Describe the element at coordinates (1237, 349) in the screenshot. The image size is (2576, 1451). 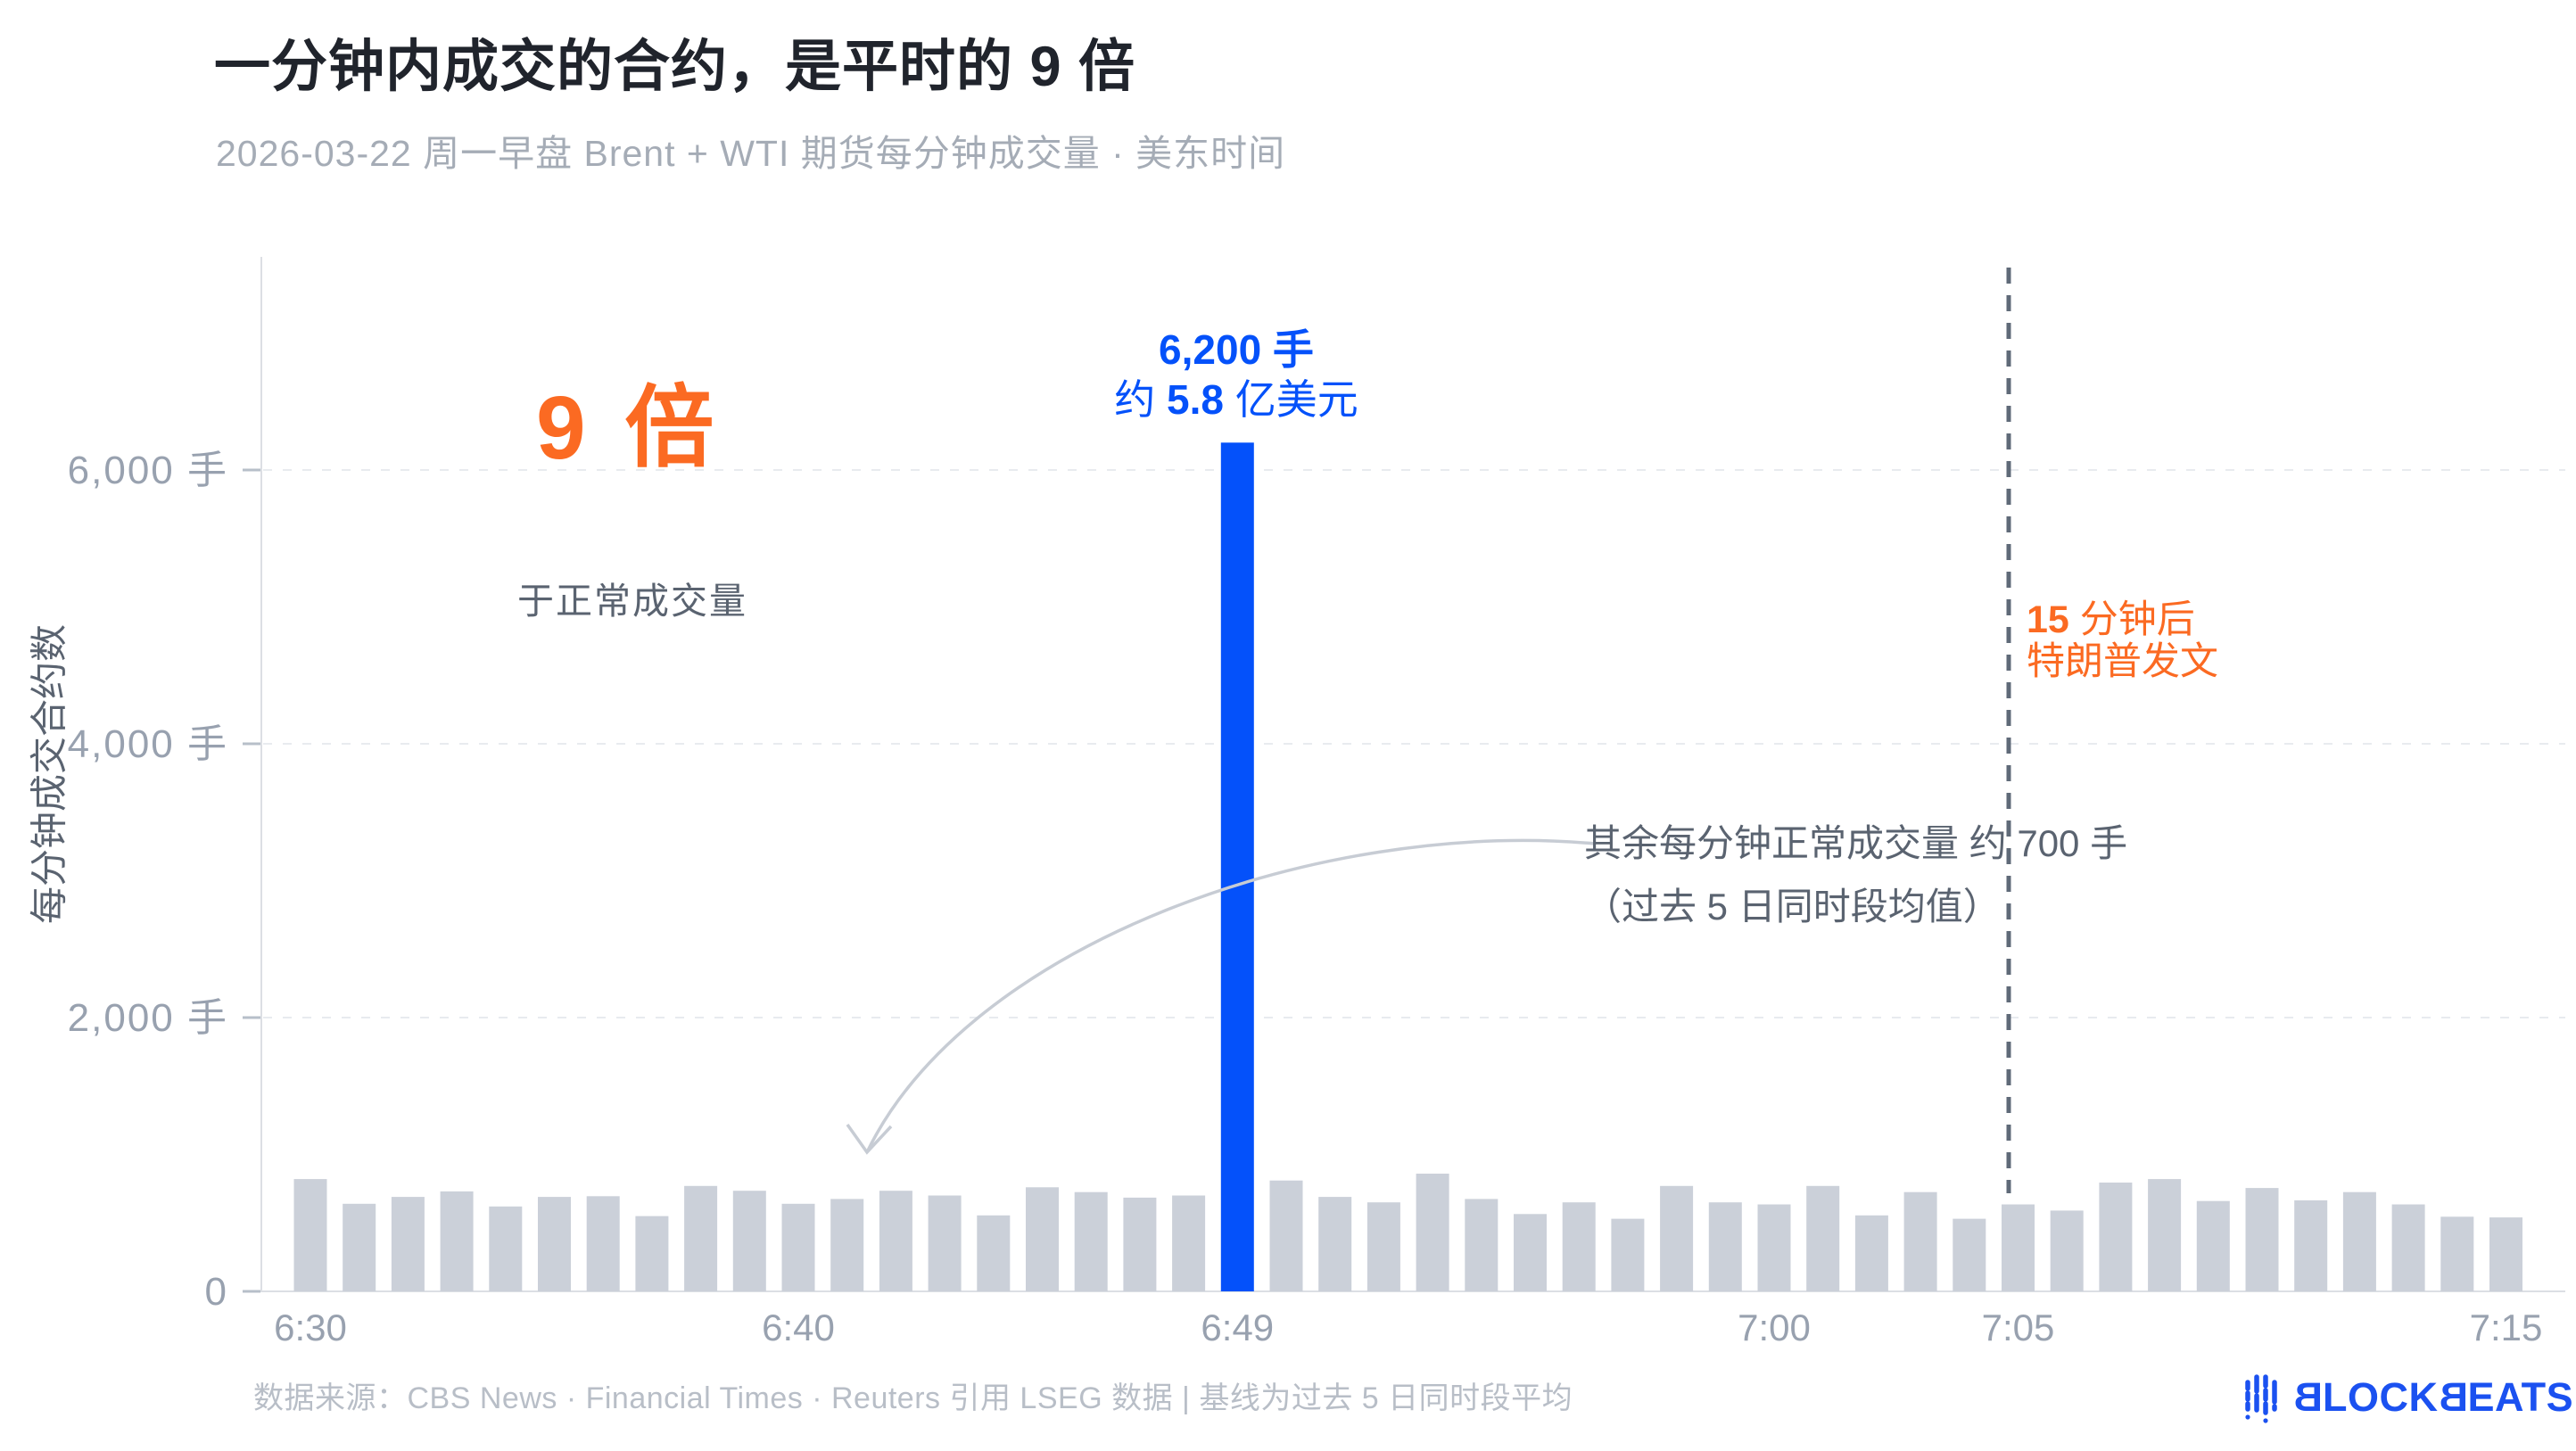
I see `peak-value-text: 6,200 手` at that location.